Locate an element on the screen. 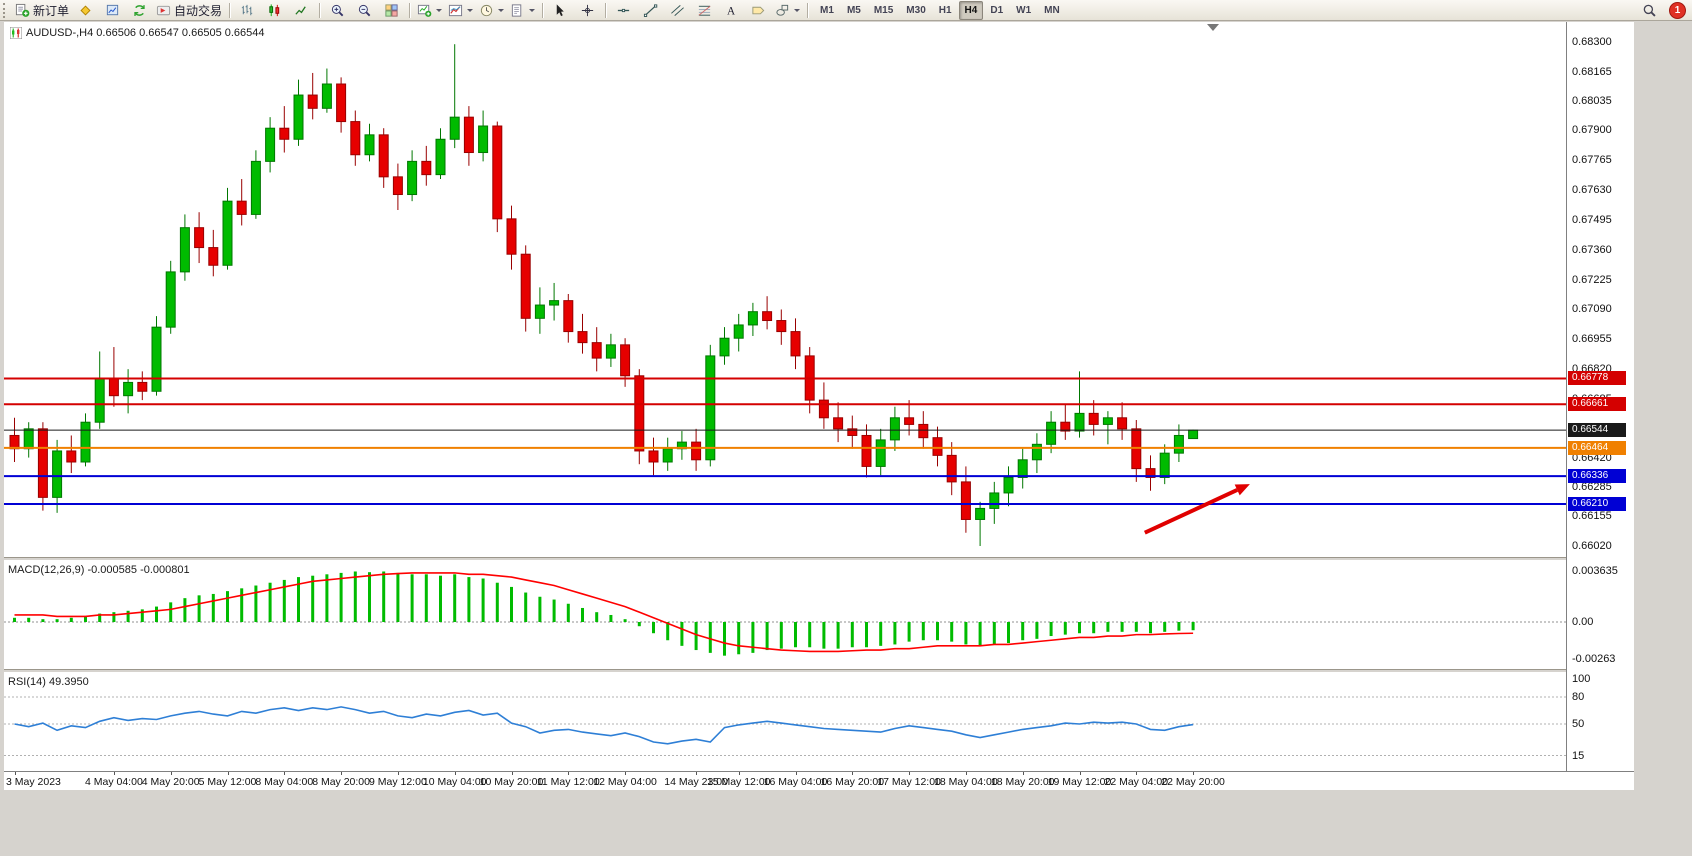  fibonacci-button is located at coordinates (704, 10).